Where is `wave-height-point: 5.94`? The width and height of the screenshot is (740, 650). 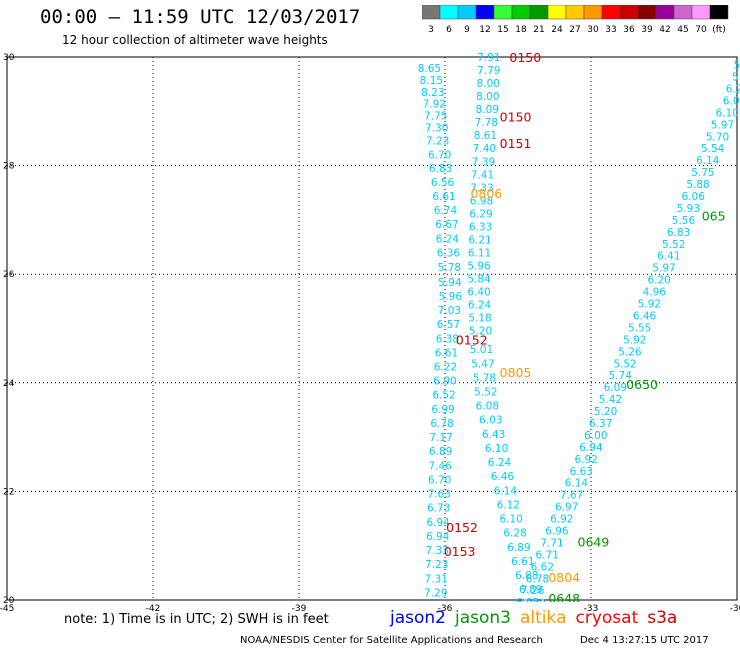 wave-height-point: 5.94 is located at coordinates (450, 283).